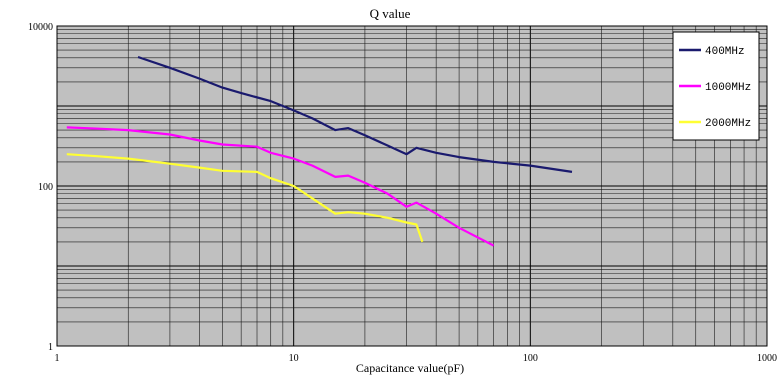 The height and width of the screenshot is (378, 778). Describe the element at coordinates (57, 358) in the screenshot. I see `x-tick-label: 1` at that location.